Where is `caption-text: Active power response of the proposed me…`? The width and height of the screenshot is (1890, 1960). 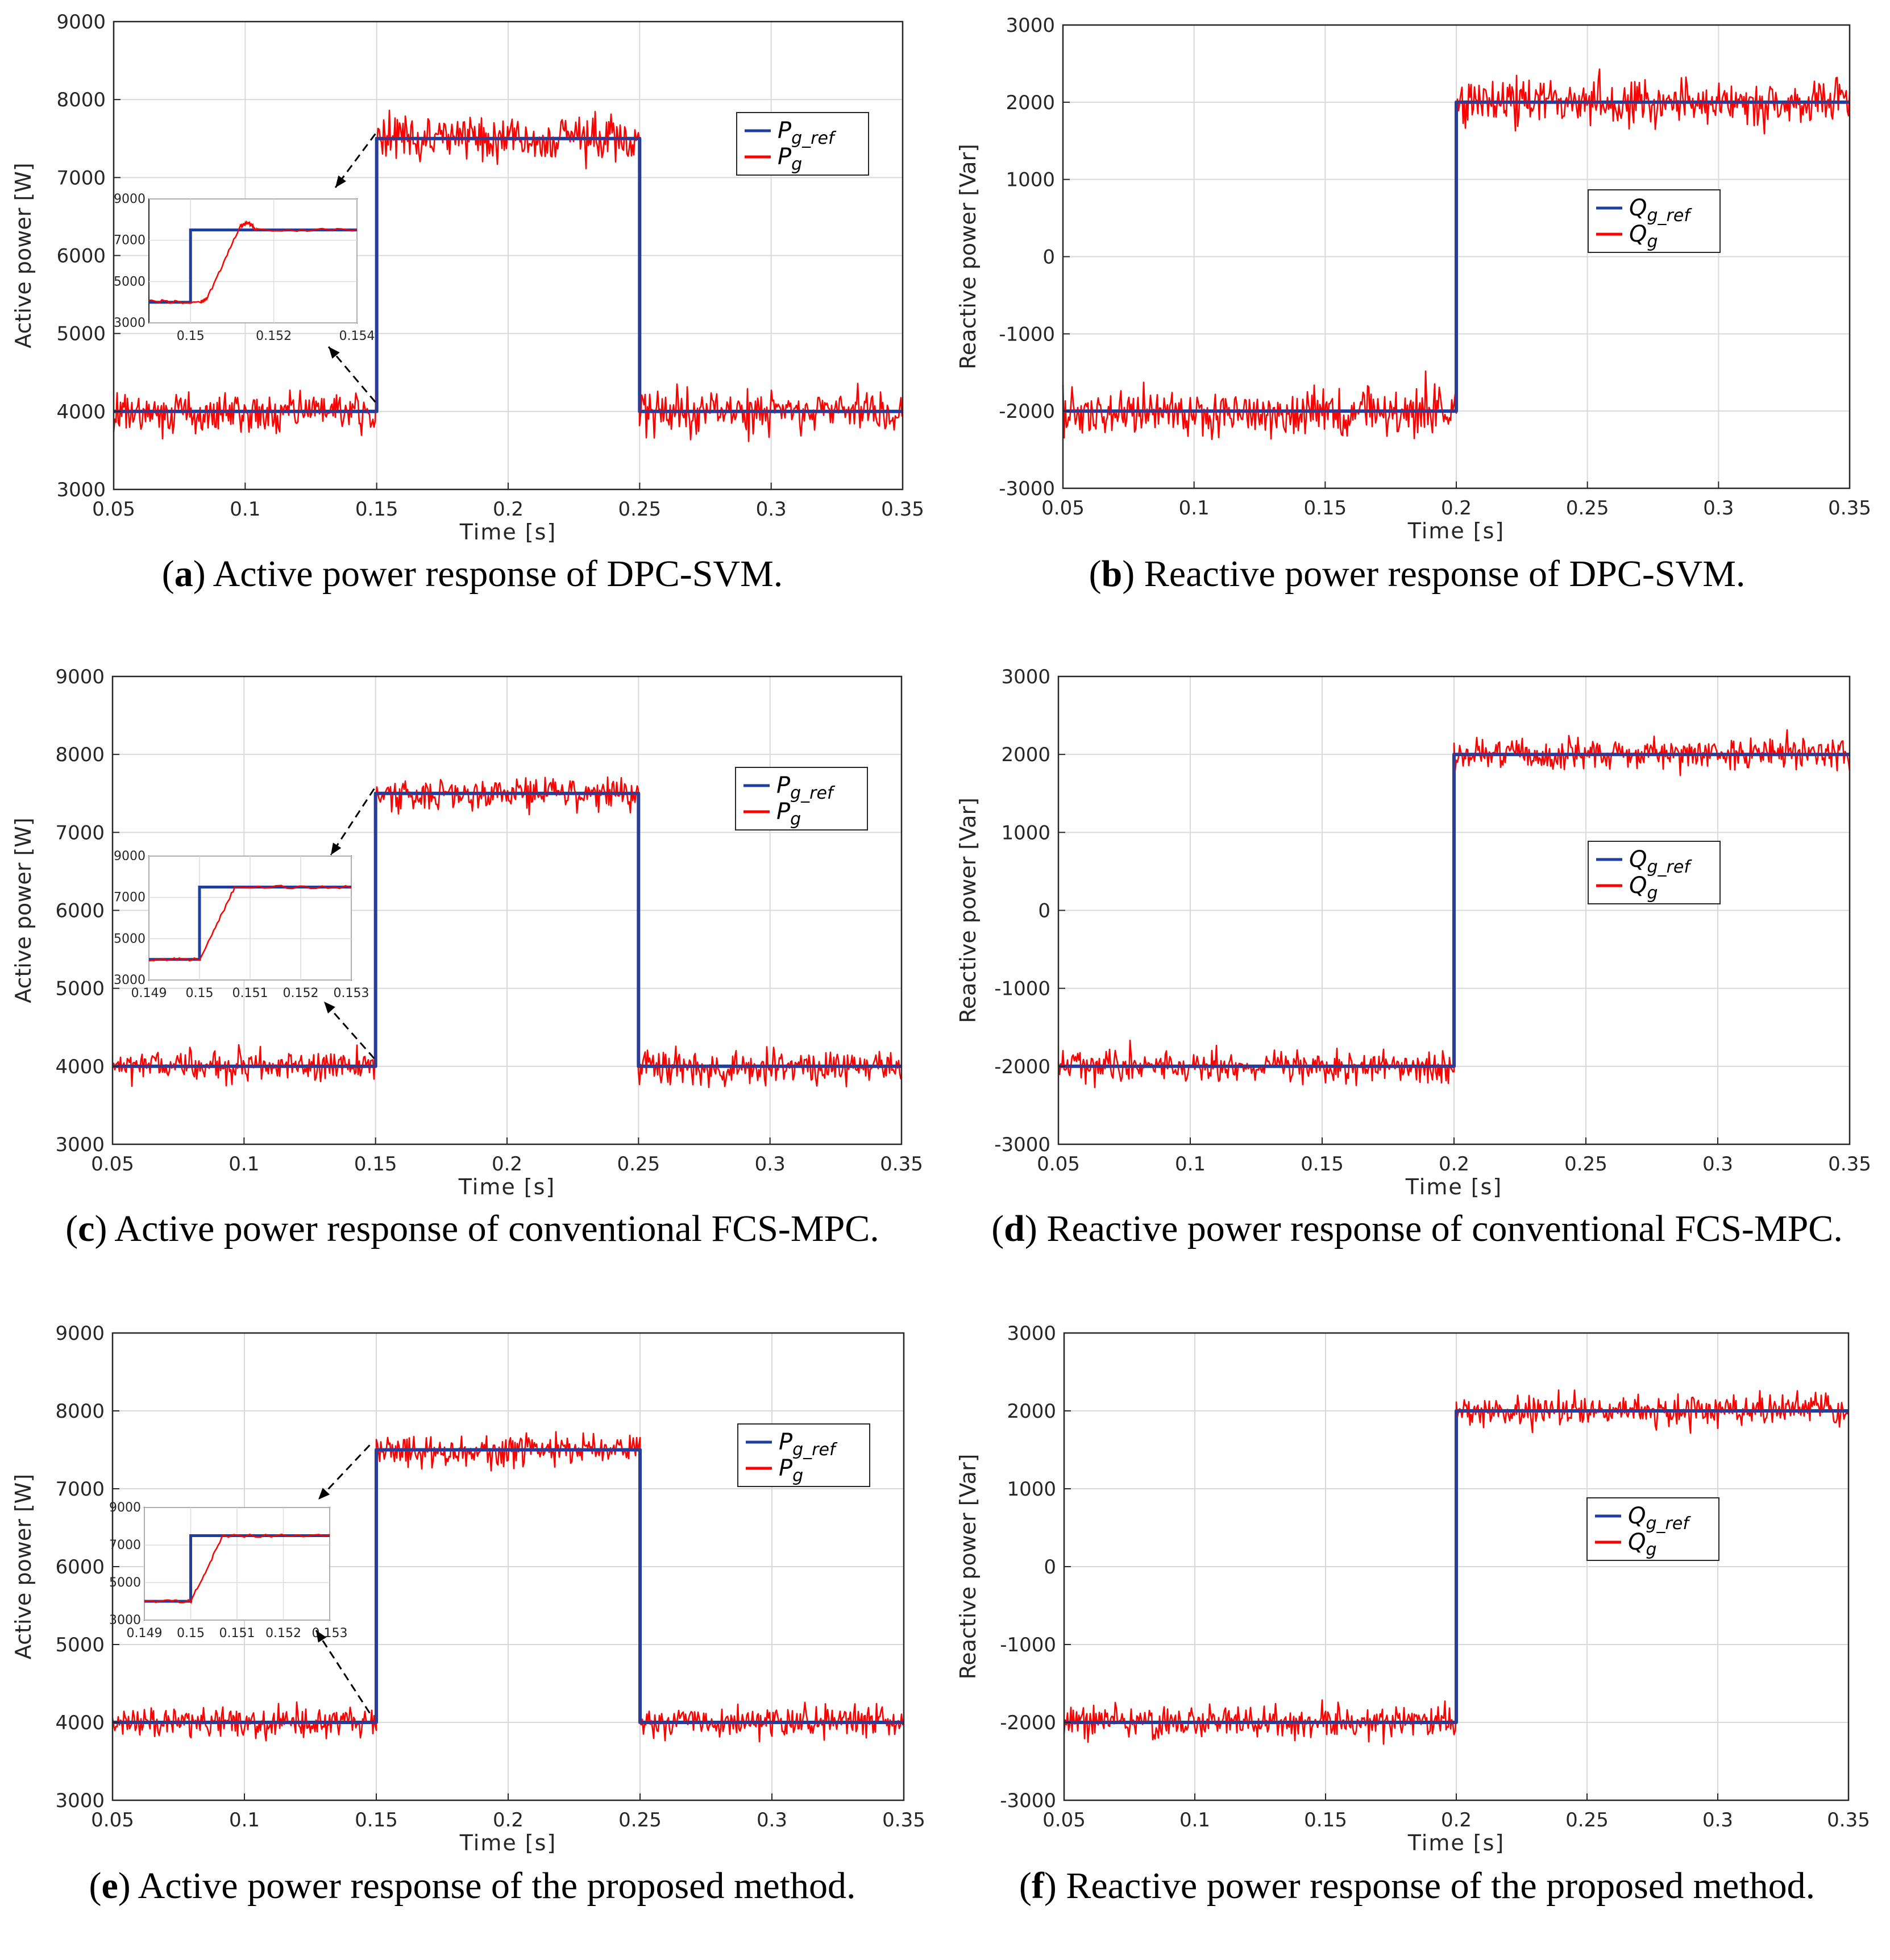 caption-text: Active power response of the proposed me… is located at coordinates (497, 1886).